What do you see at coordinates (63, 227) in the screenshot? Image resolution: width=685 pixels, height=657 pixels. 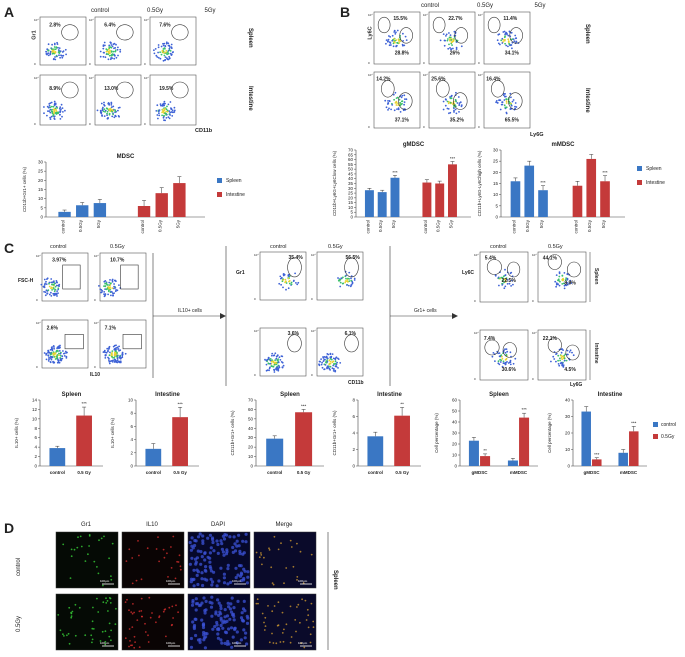 I see `x-tick-label: control` at bounding box center [63, 227].